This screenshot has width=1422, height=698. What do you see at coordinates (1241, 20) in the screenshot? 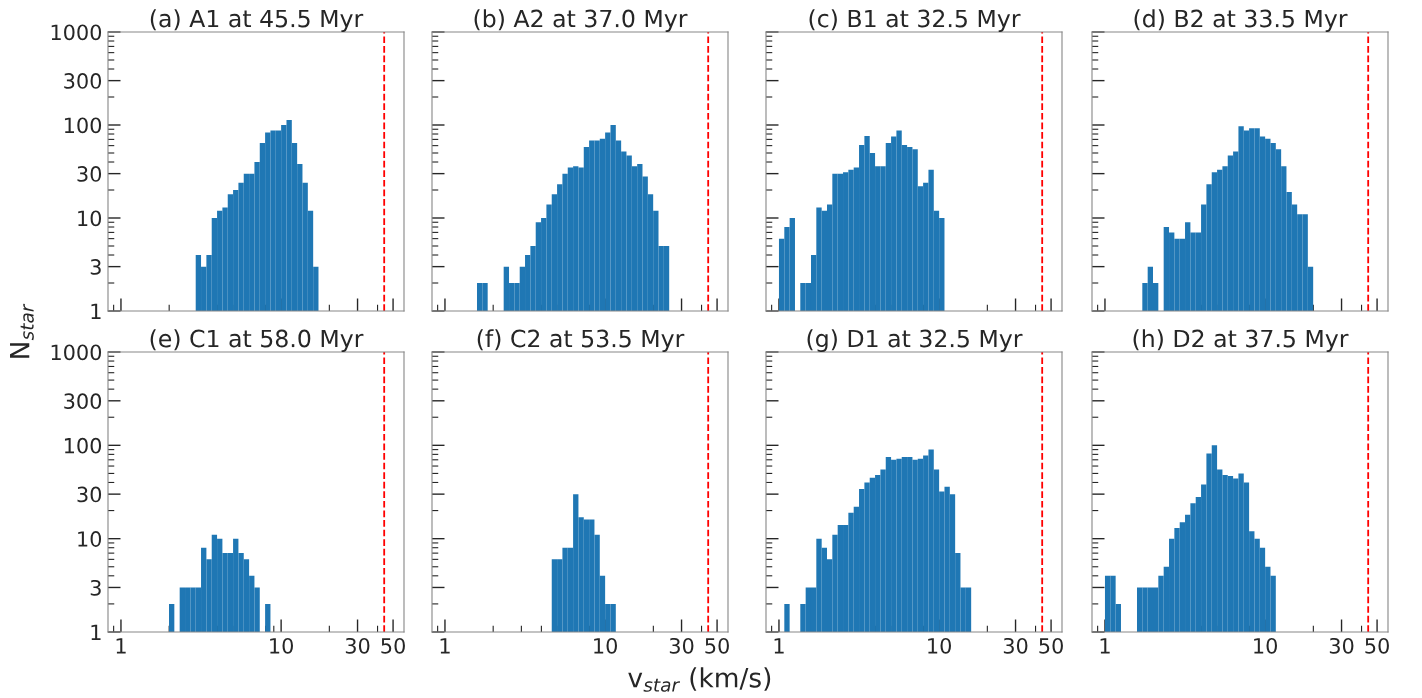
I see `chart-title: (d) B2 at 33.5 Myr` at bounding box center [1241, 20].